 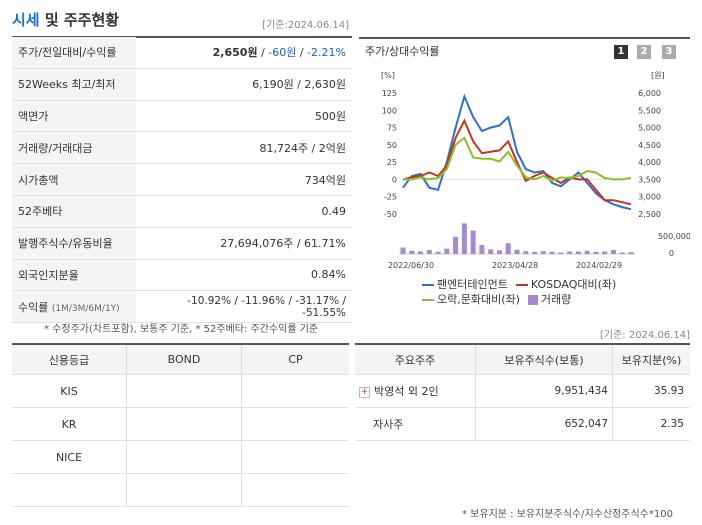 What do you see at coordinates (184, 360) in the screenshot?
I see `col-header: BOND` at bounding box center [184, 360].